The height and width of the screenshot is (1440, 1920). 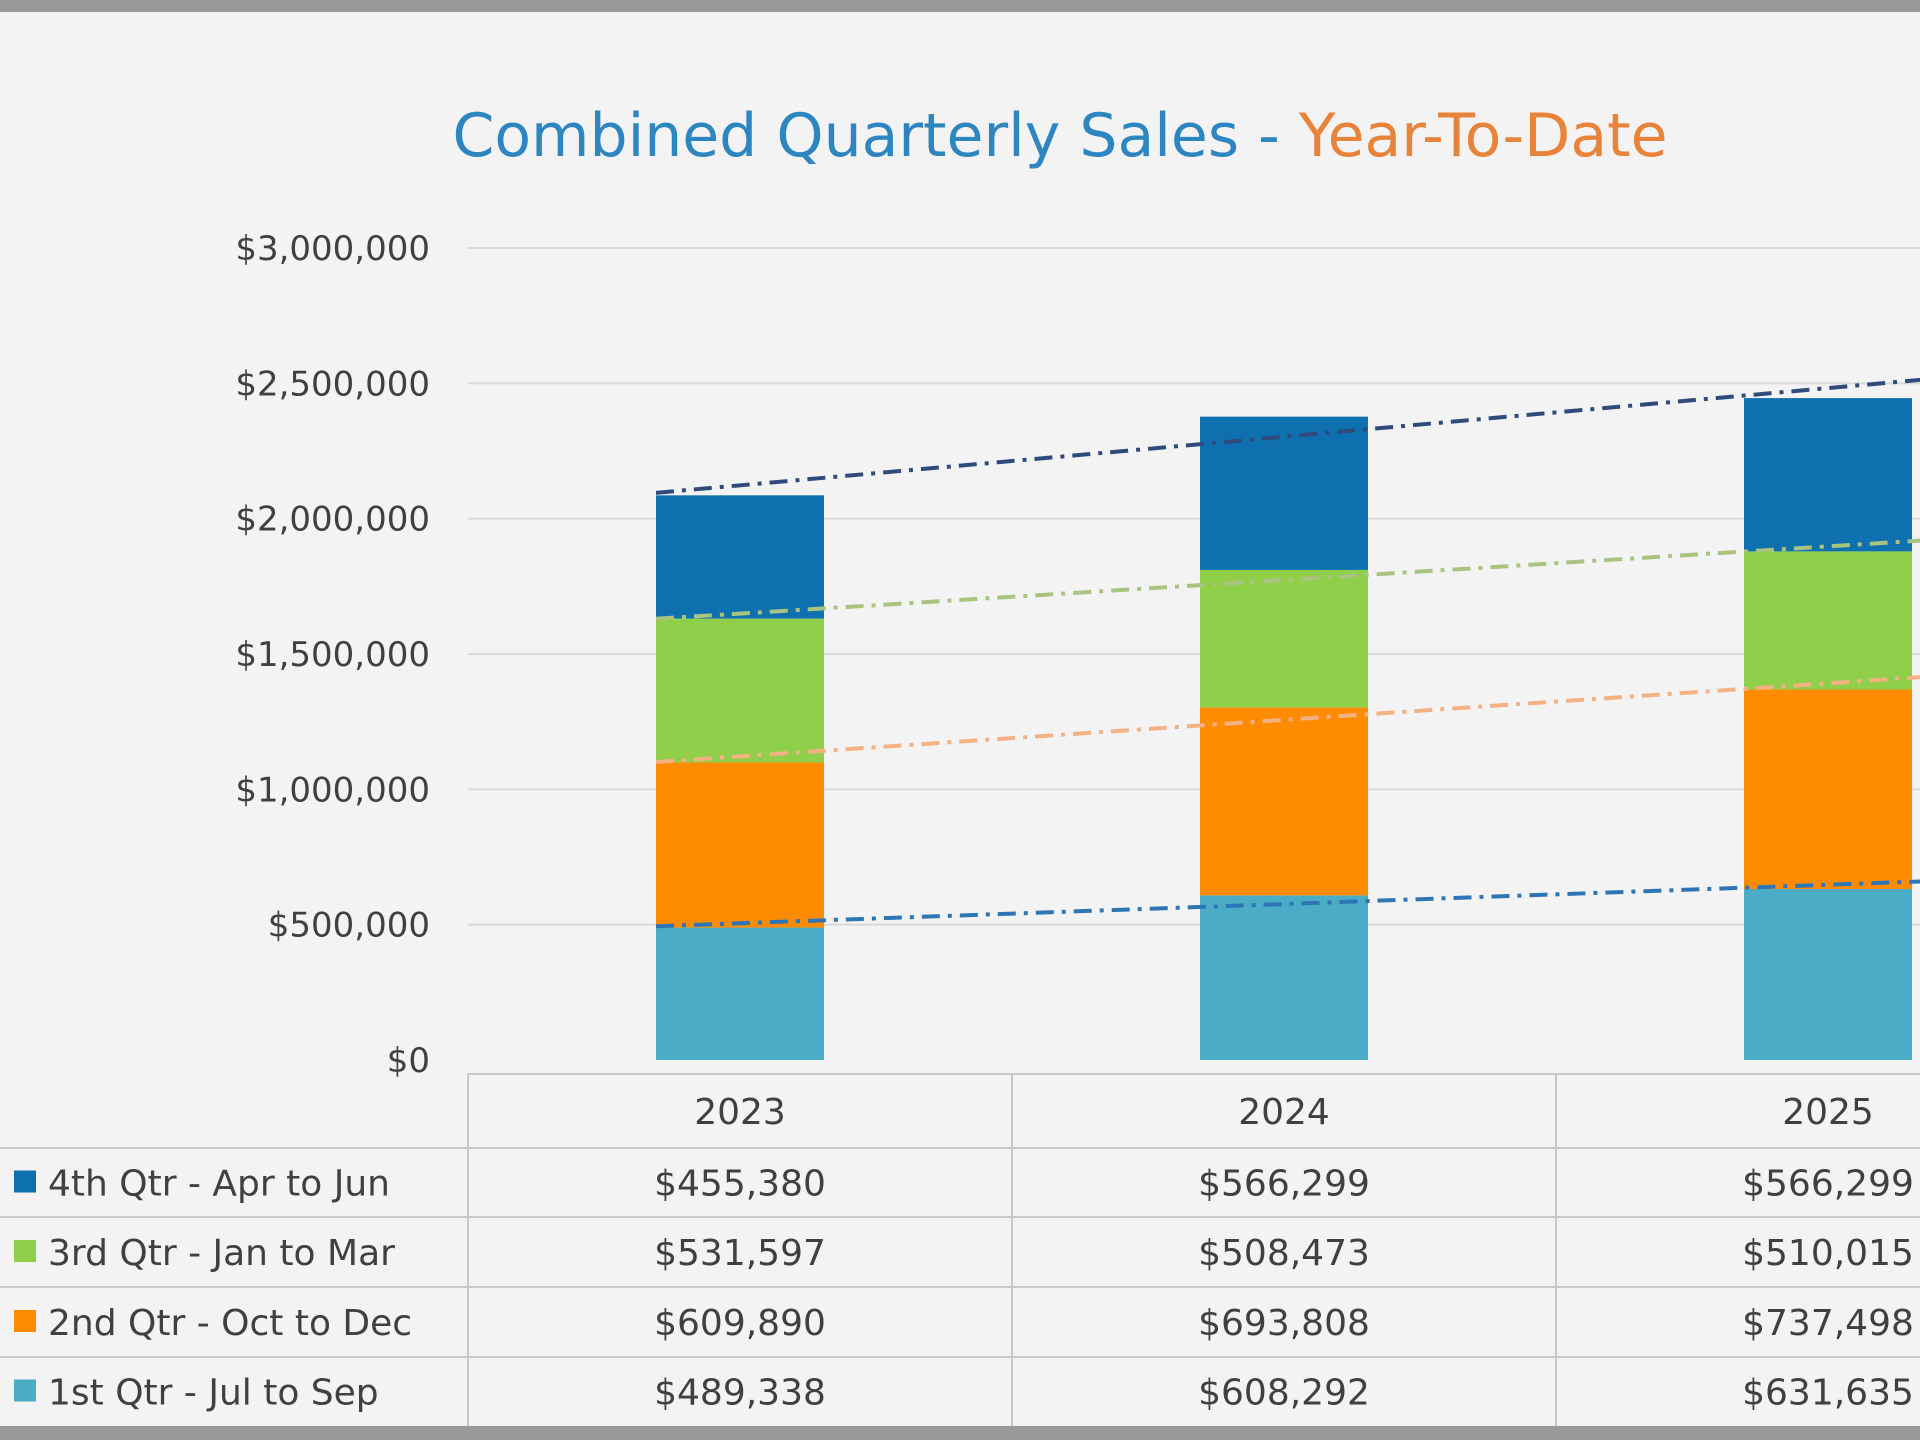 I want to click on data-table-cell: $608,292, so click(x=1284, y=1393).